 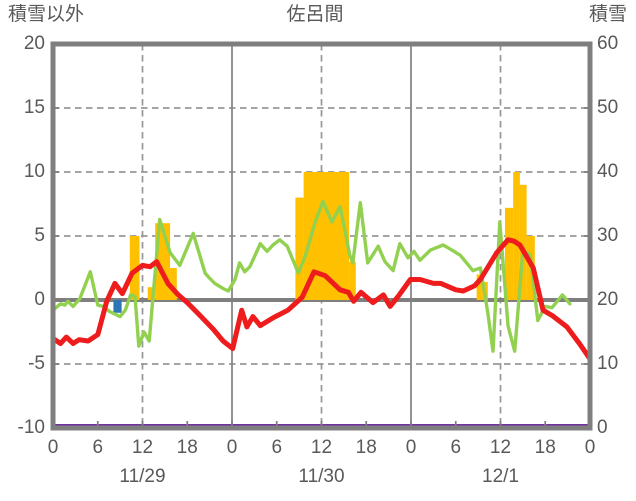 I want to click on y-axis-label-left: -10, so click(x=31, y=427).